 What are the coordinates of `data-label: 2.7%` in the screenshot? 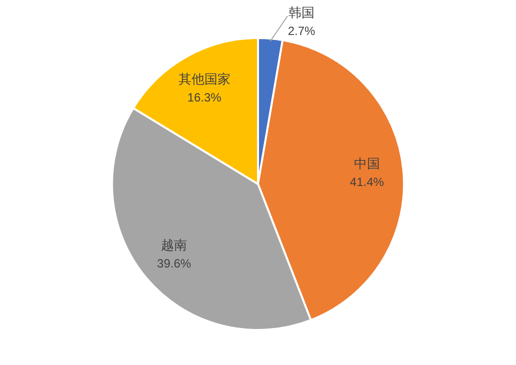 It's located at (302, 31).